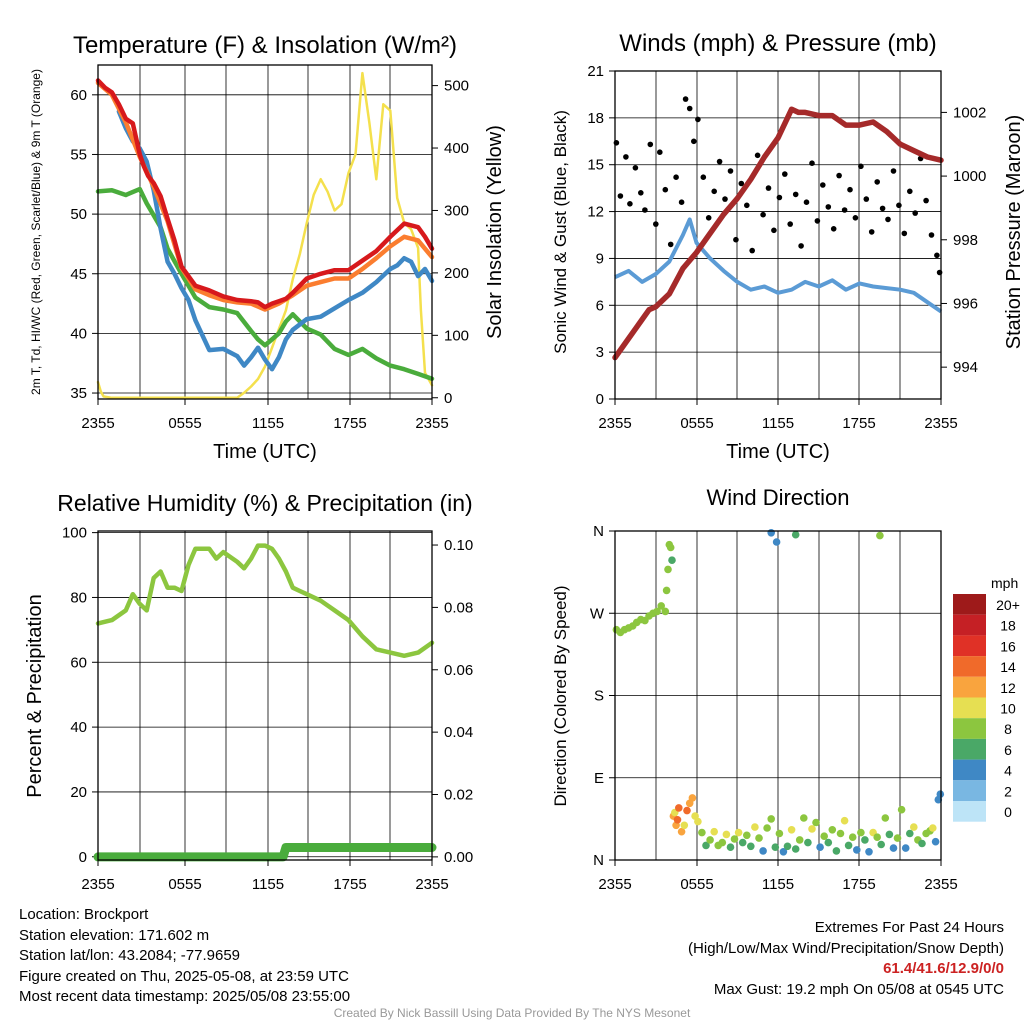 Image resolution: width=1024 pixels, height=1024 pixels. What do you see at coordinates (265, 852) in the screenshot?
I see `series-line-precipitation` at bounding box center [265, 852].